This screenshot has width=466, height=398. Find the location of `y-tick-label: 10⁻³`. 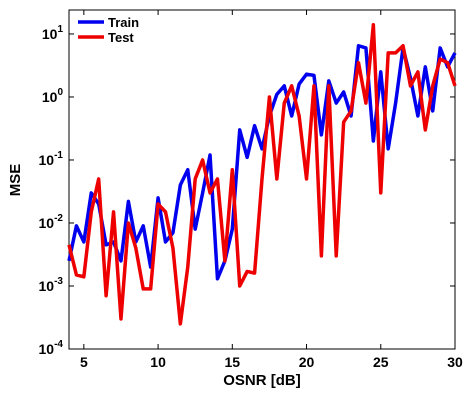

y-tick-label: 10⁻³ is located at coordinates (51, 285).